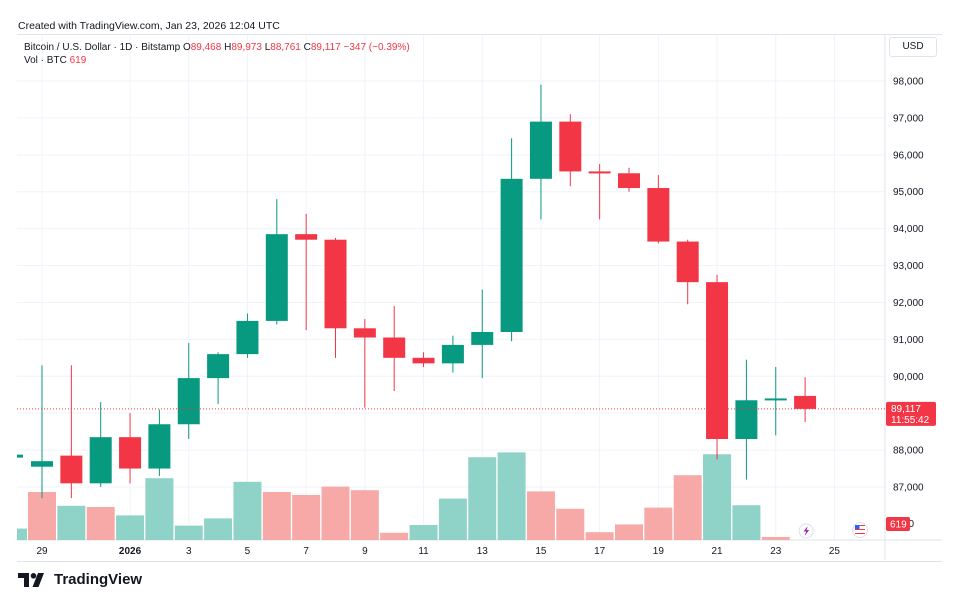 This screenshot has height=601, width=958. I want to click on x-tick-label: 17, so click(600, 551).